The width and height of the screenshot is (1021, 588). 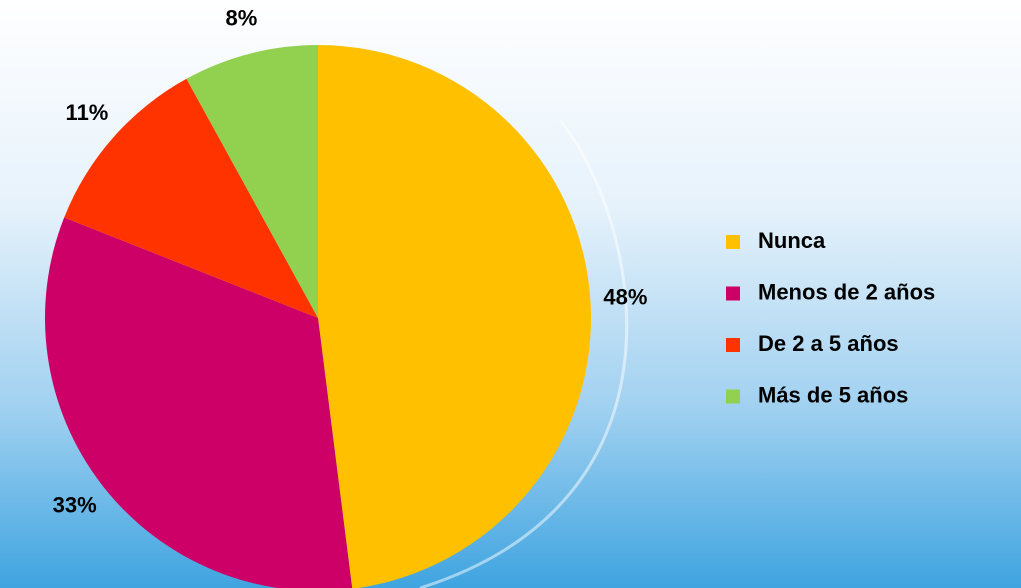 What do you see at coordinates (625, 296) in the screenshot?
I see `data-label: 48%` at bounding box center [625, 296].